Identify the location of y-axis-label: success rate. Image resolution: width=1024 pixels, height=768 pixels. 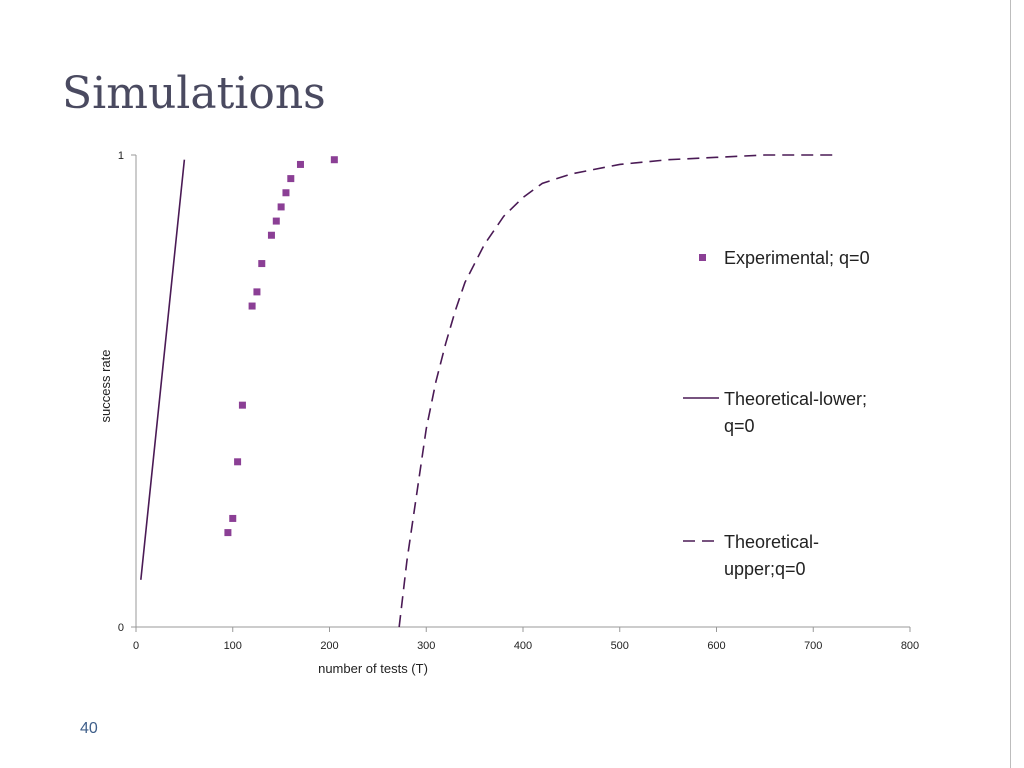
(105, 386).